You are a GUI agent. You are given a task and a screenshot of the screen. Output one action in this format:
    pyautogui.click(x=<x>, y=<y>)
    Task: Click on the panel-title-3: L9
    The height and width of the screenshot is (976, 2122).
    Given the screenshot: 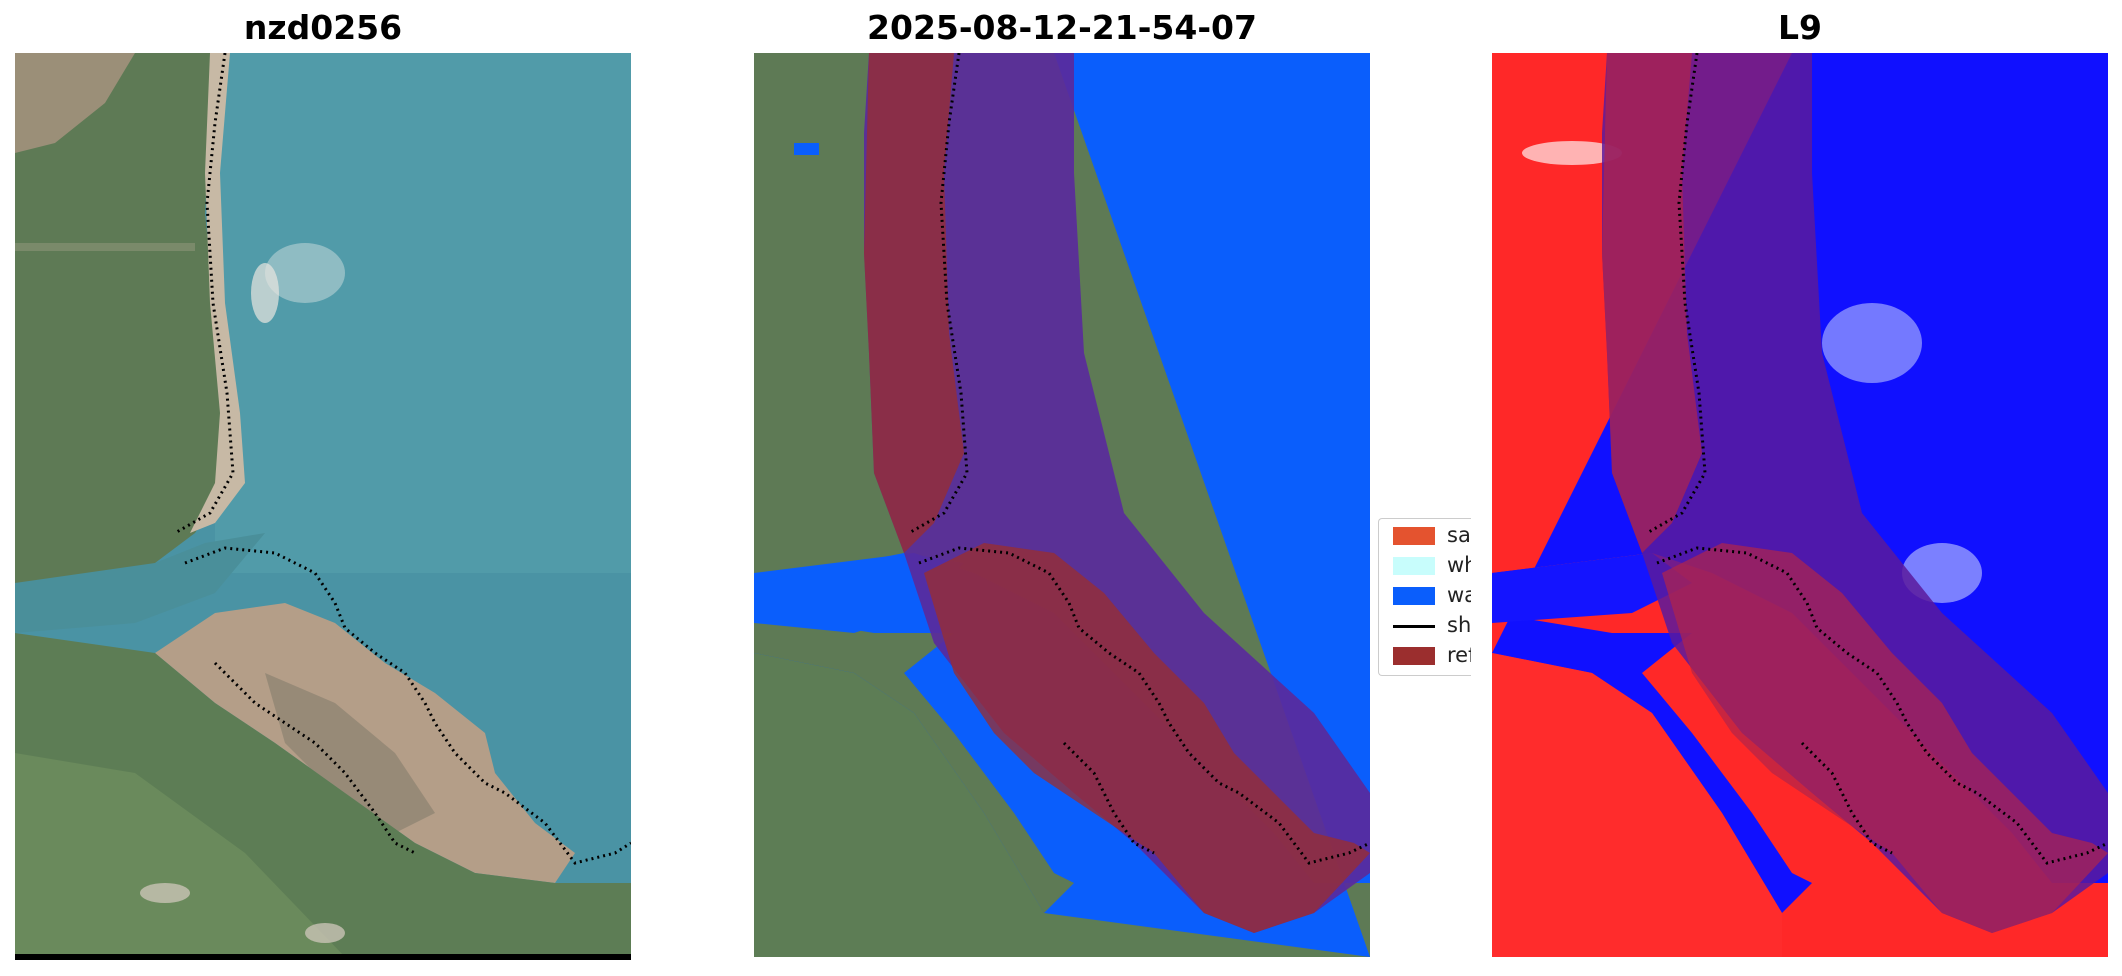 What is the action you would take?
    pyautogui.click(x=1800, y=27)
    